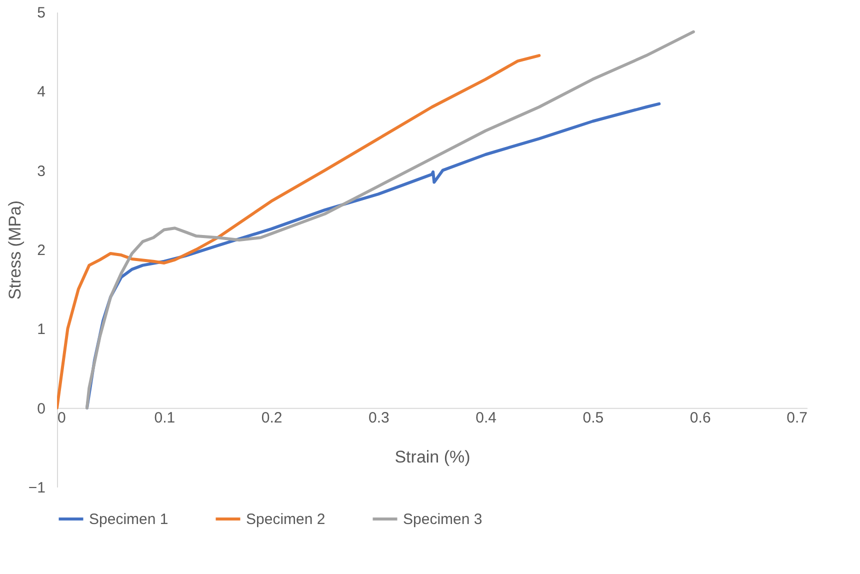 Image resolution: width=860 pixels, height=574 pixels. I want to click on x-tick-label: 0.6, so click(700, 417).